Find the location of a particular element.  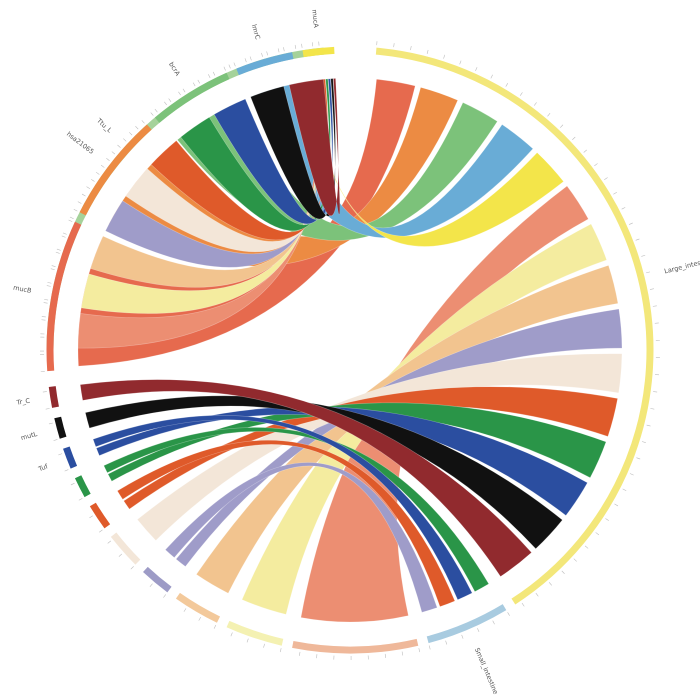

segment-arc-bifido is located at coordinates (355, 646).